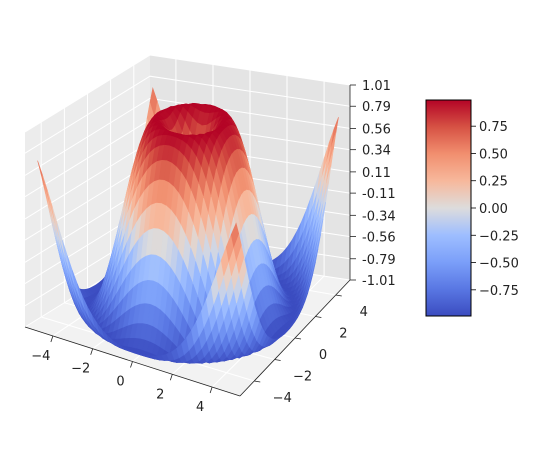 The height and width of the screenshot is (465, 553). I want to click on colorbar-tick-label: −0.50, so click(499, 264).